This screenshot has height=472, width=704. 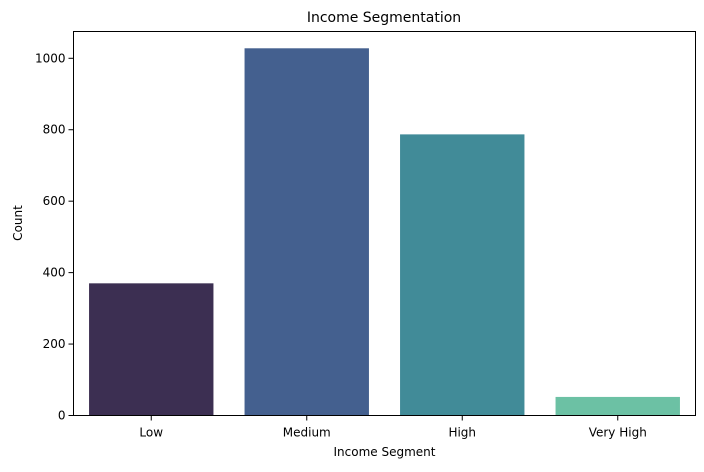 What do you see at coordinates (54, 344) in the screenshot?
I see `y-tick-label: 200` at bounding box center [54, 344].